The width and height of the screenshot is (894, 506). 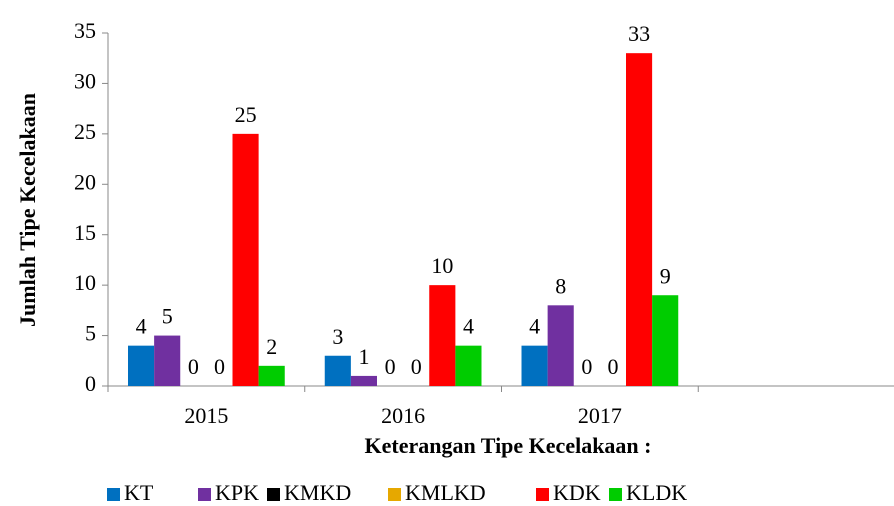 What do you see at coordinates (237, 492) in the screenshot?
I see `legend-label: KPK` at bounding box center [237, 492].